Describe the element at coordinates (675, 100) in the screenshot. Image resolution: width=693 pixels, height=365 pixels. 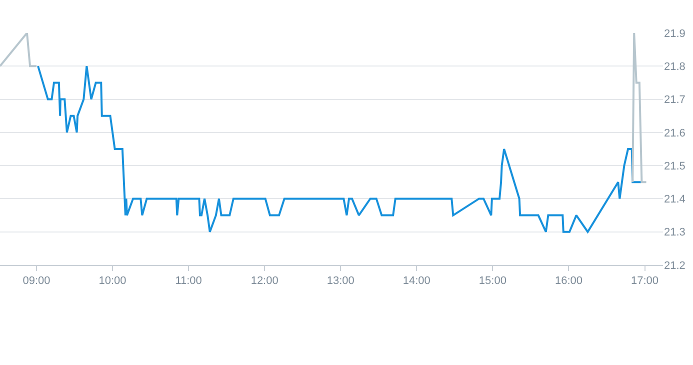
I see `y-tick-label: 21.7` at that location.